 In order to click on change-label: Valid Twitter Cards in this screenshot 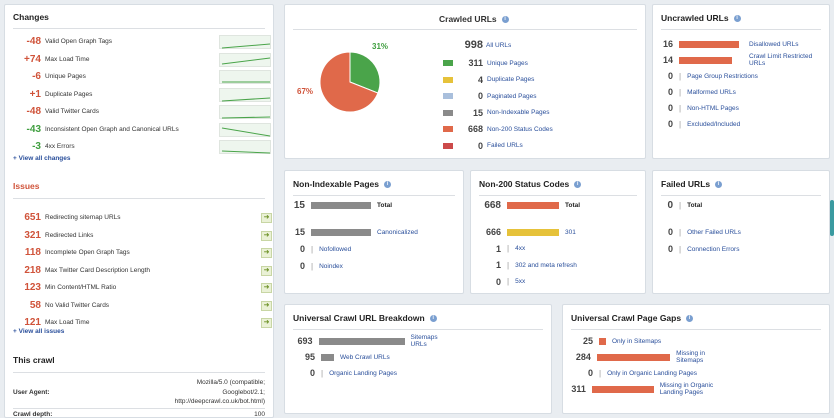, I will do `click(72, 111)`.